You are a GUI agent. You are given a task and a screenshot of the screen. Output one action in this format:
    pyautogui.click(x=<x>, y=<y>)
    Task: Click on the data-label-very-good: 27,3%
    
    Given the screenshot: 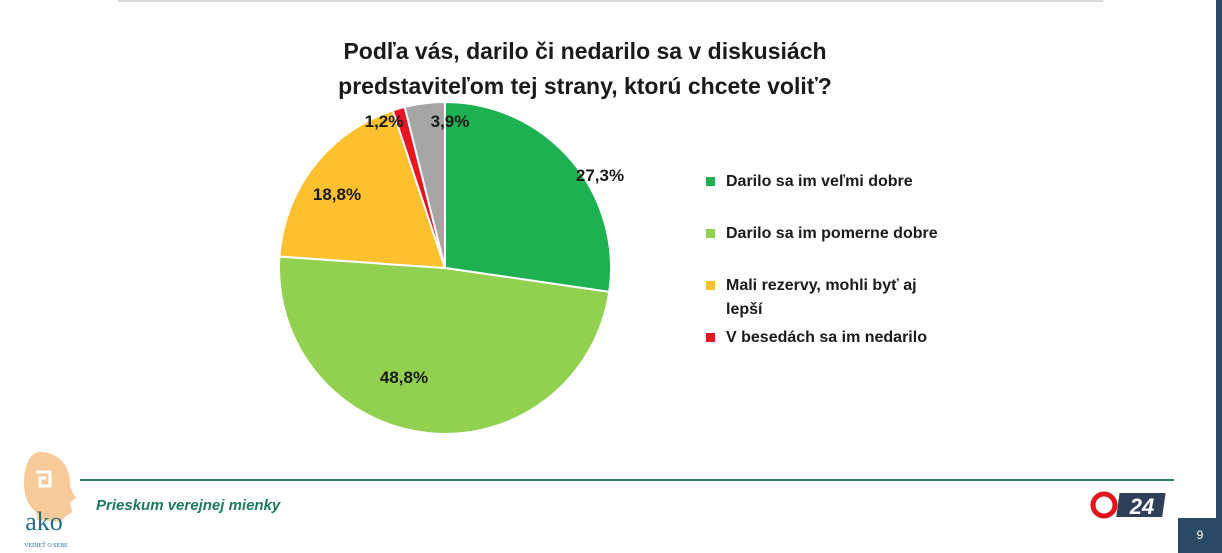 What is the action you would take?
    pyautogui.click(x=600, y=175)
    